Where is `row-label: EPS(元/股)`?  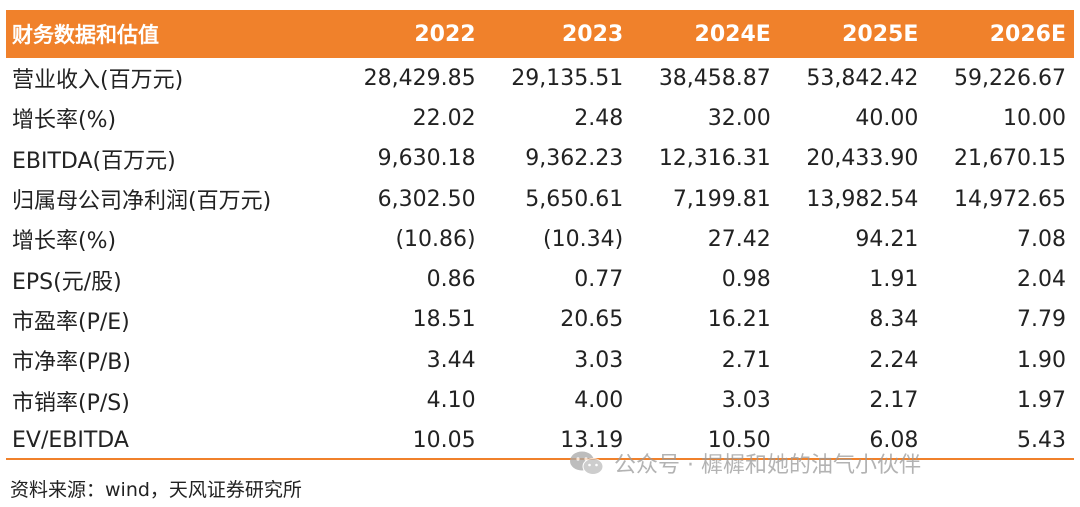 row-label: EPS(元/股) is located at coordinates (67, 282).